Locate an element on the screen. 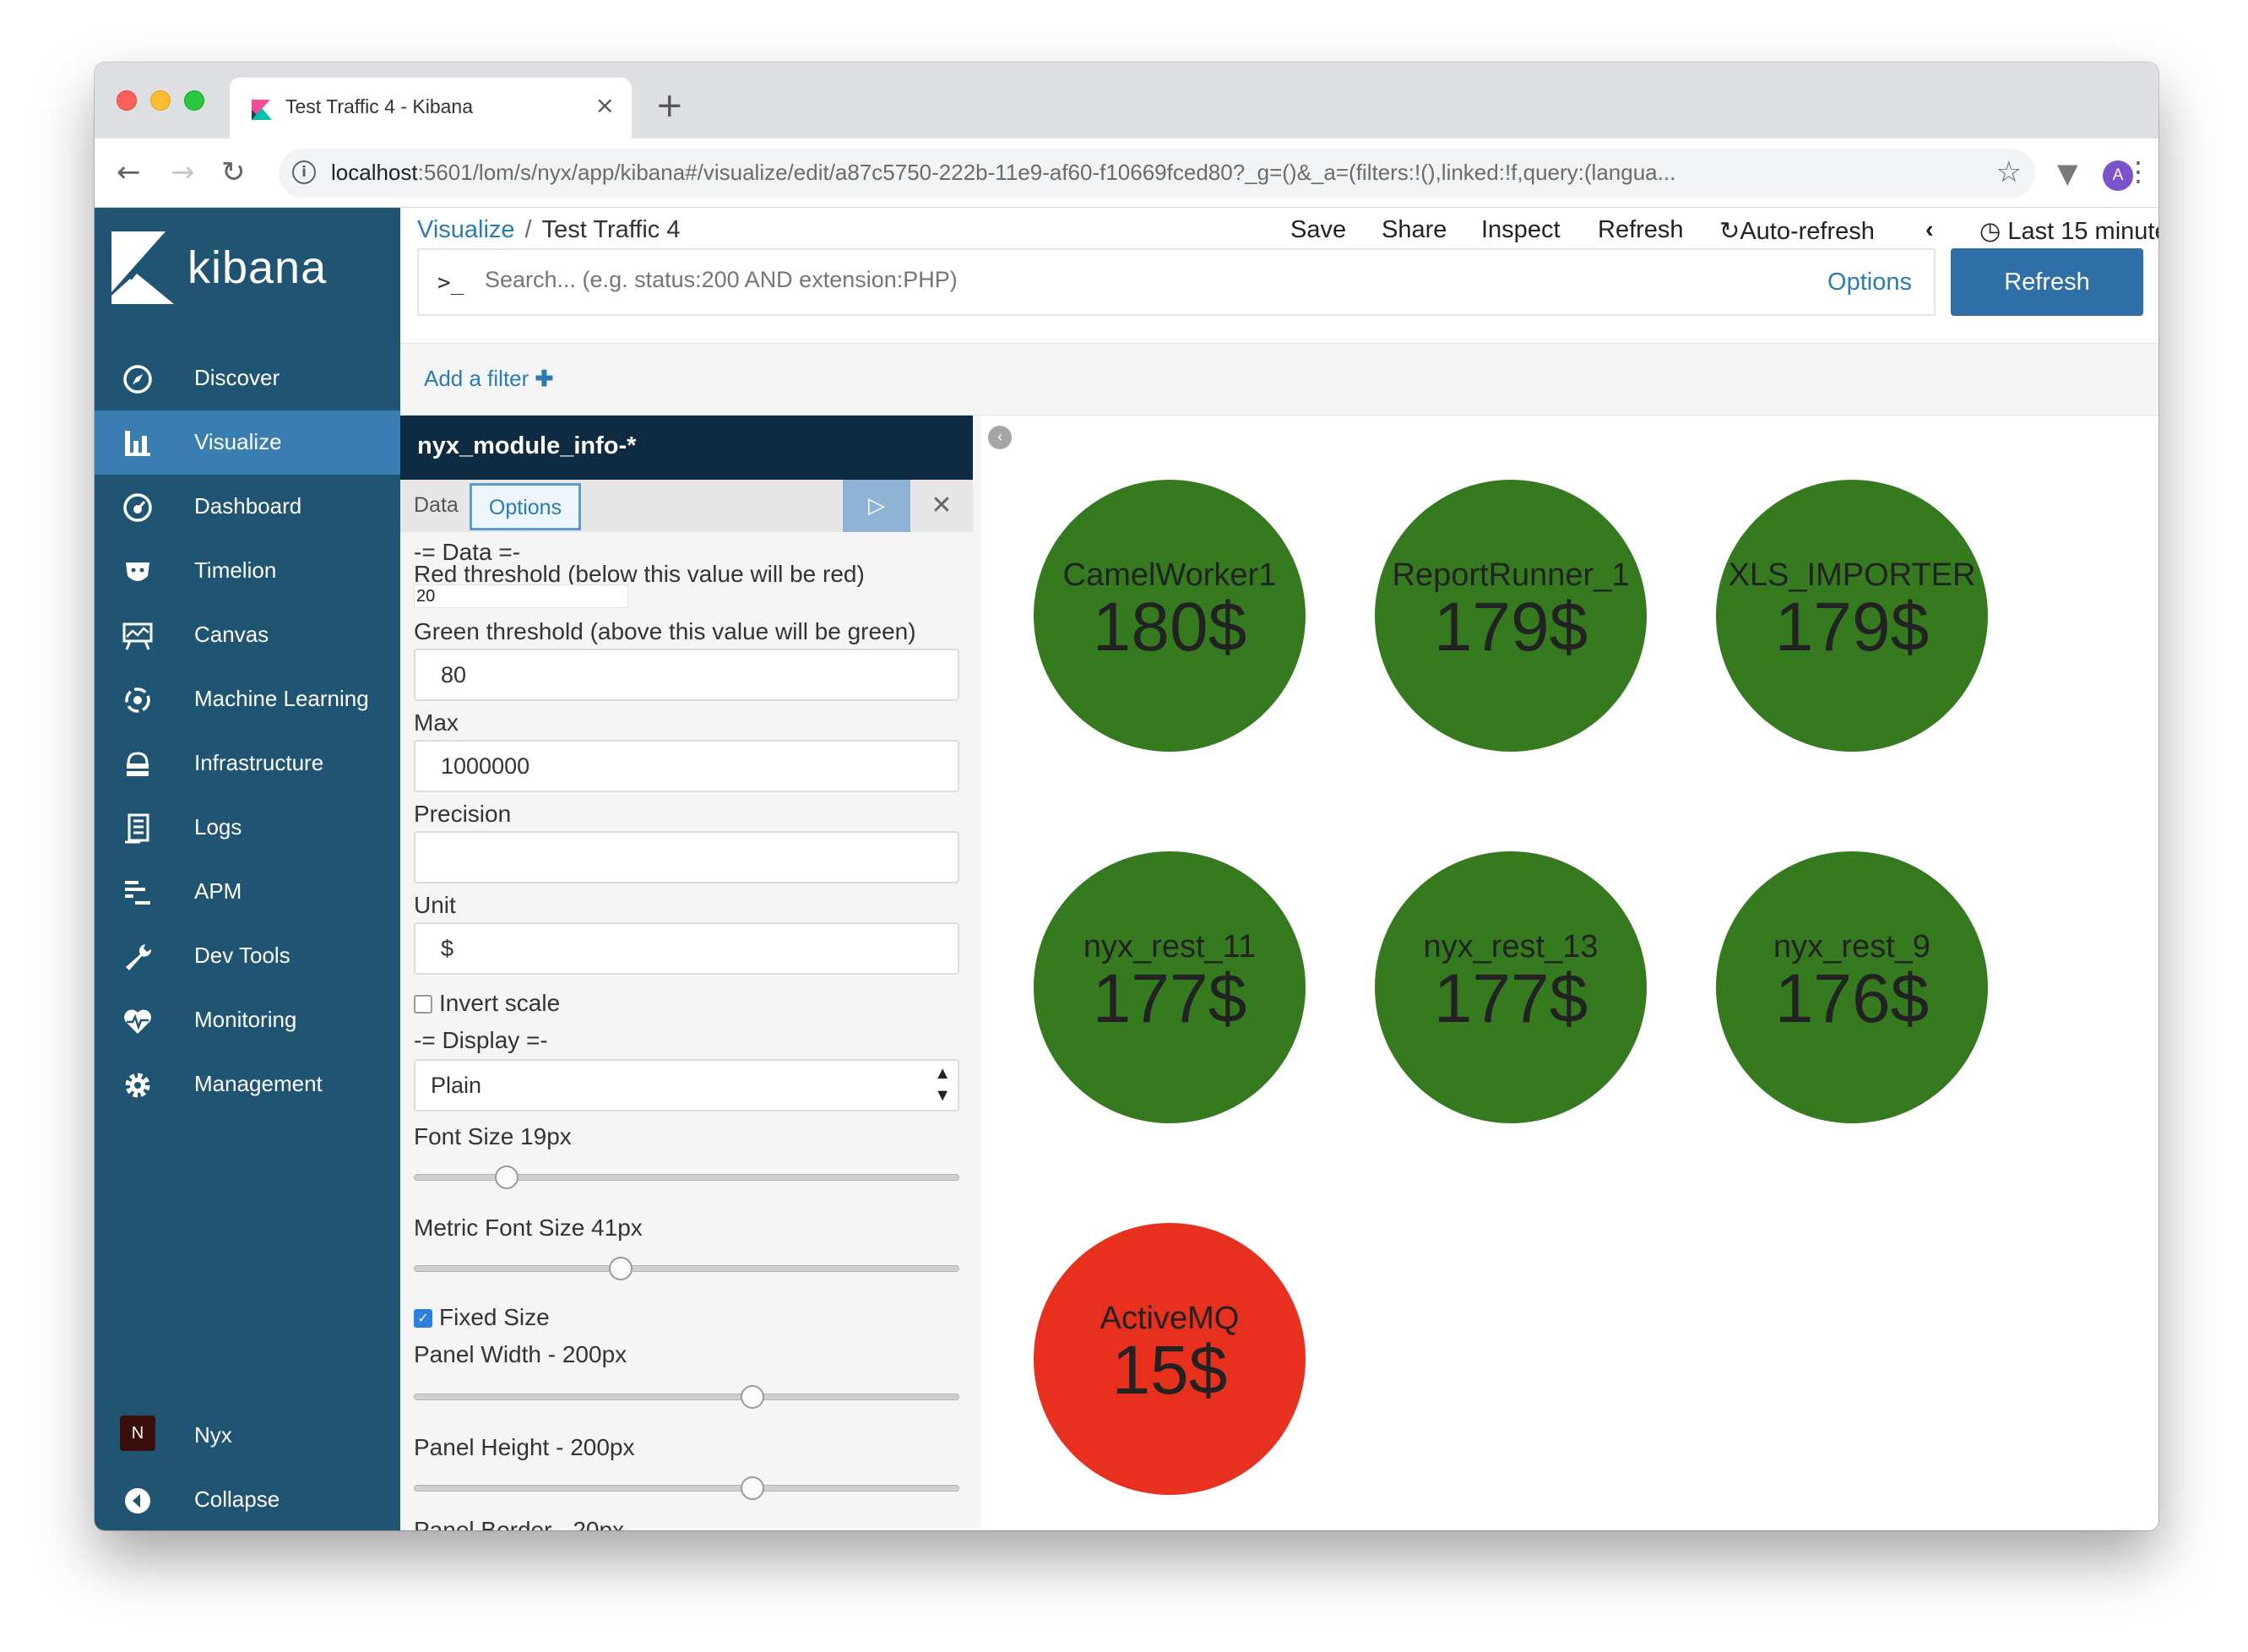 The image size is (2248, 1652). sidebar-item-dev-tools: Dev Tools is located at coordinates (247, 956).